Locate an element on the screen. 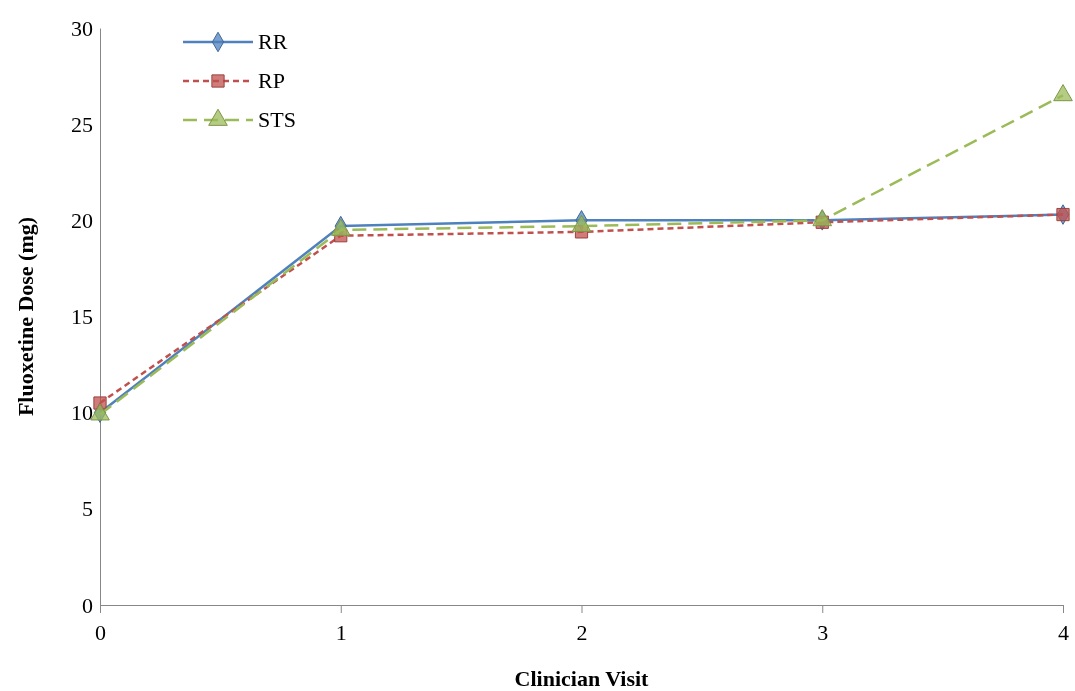 The image size is (1075, 691). y-tick-label: 0 is located at coordinates (87, 605).